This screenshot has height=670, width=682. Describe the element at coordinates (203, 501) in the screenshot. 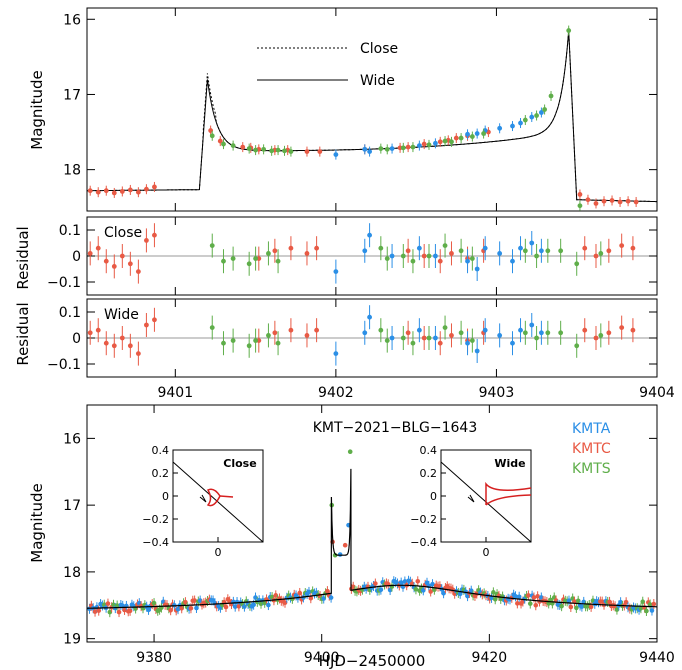

I see `inset-close: 0.4 0.2 0 −0.2 −0.4 0 Close` at that location.